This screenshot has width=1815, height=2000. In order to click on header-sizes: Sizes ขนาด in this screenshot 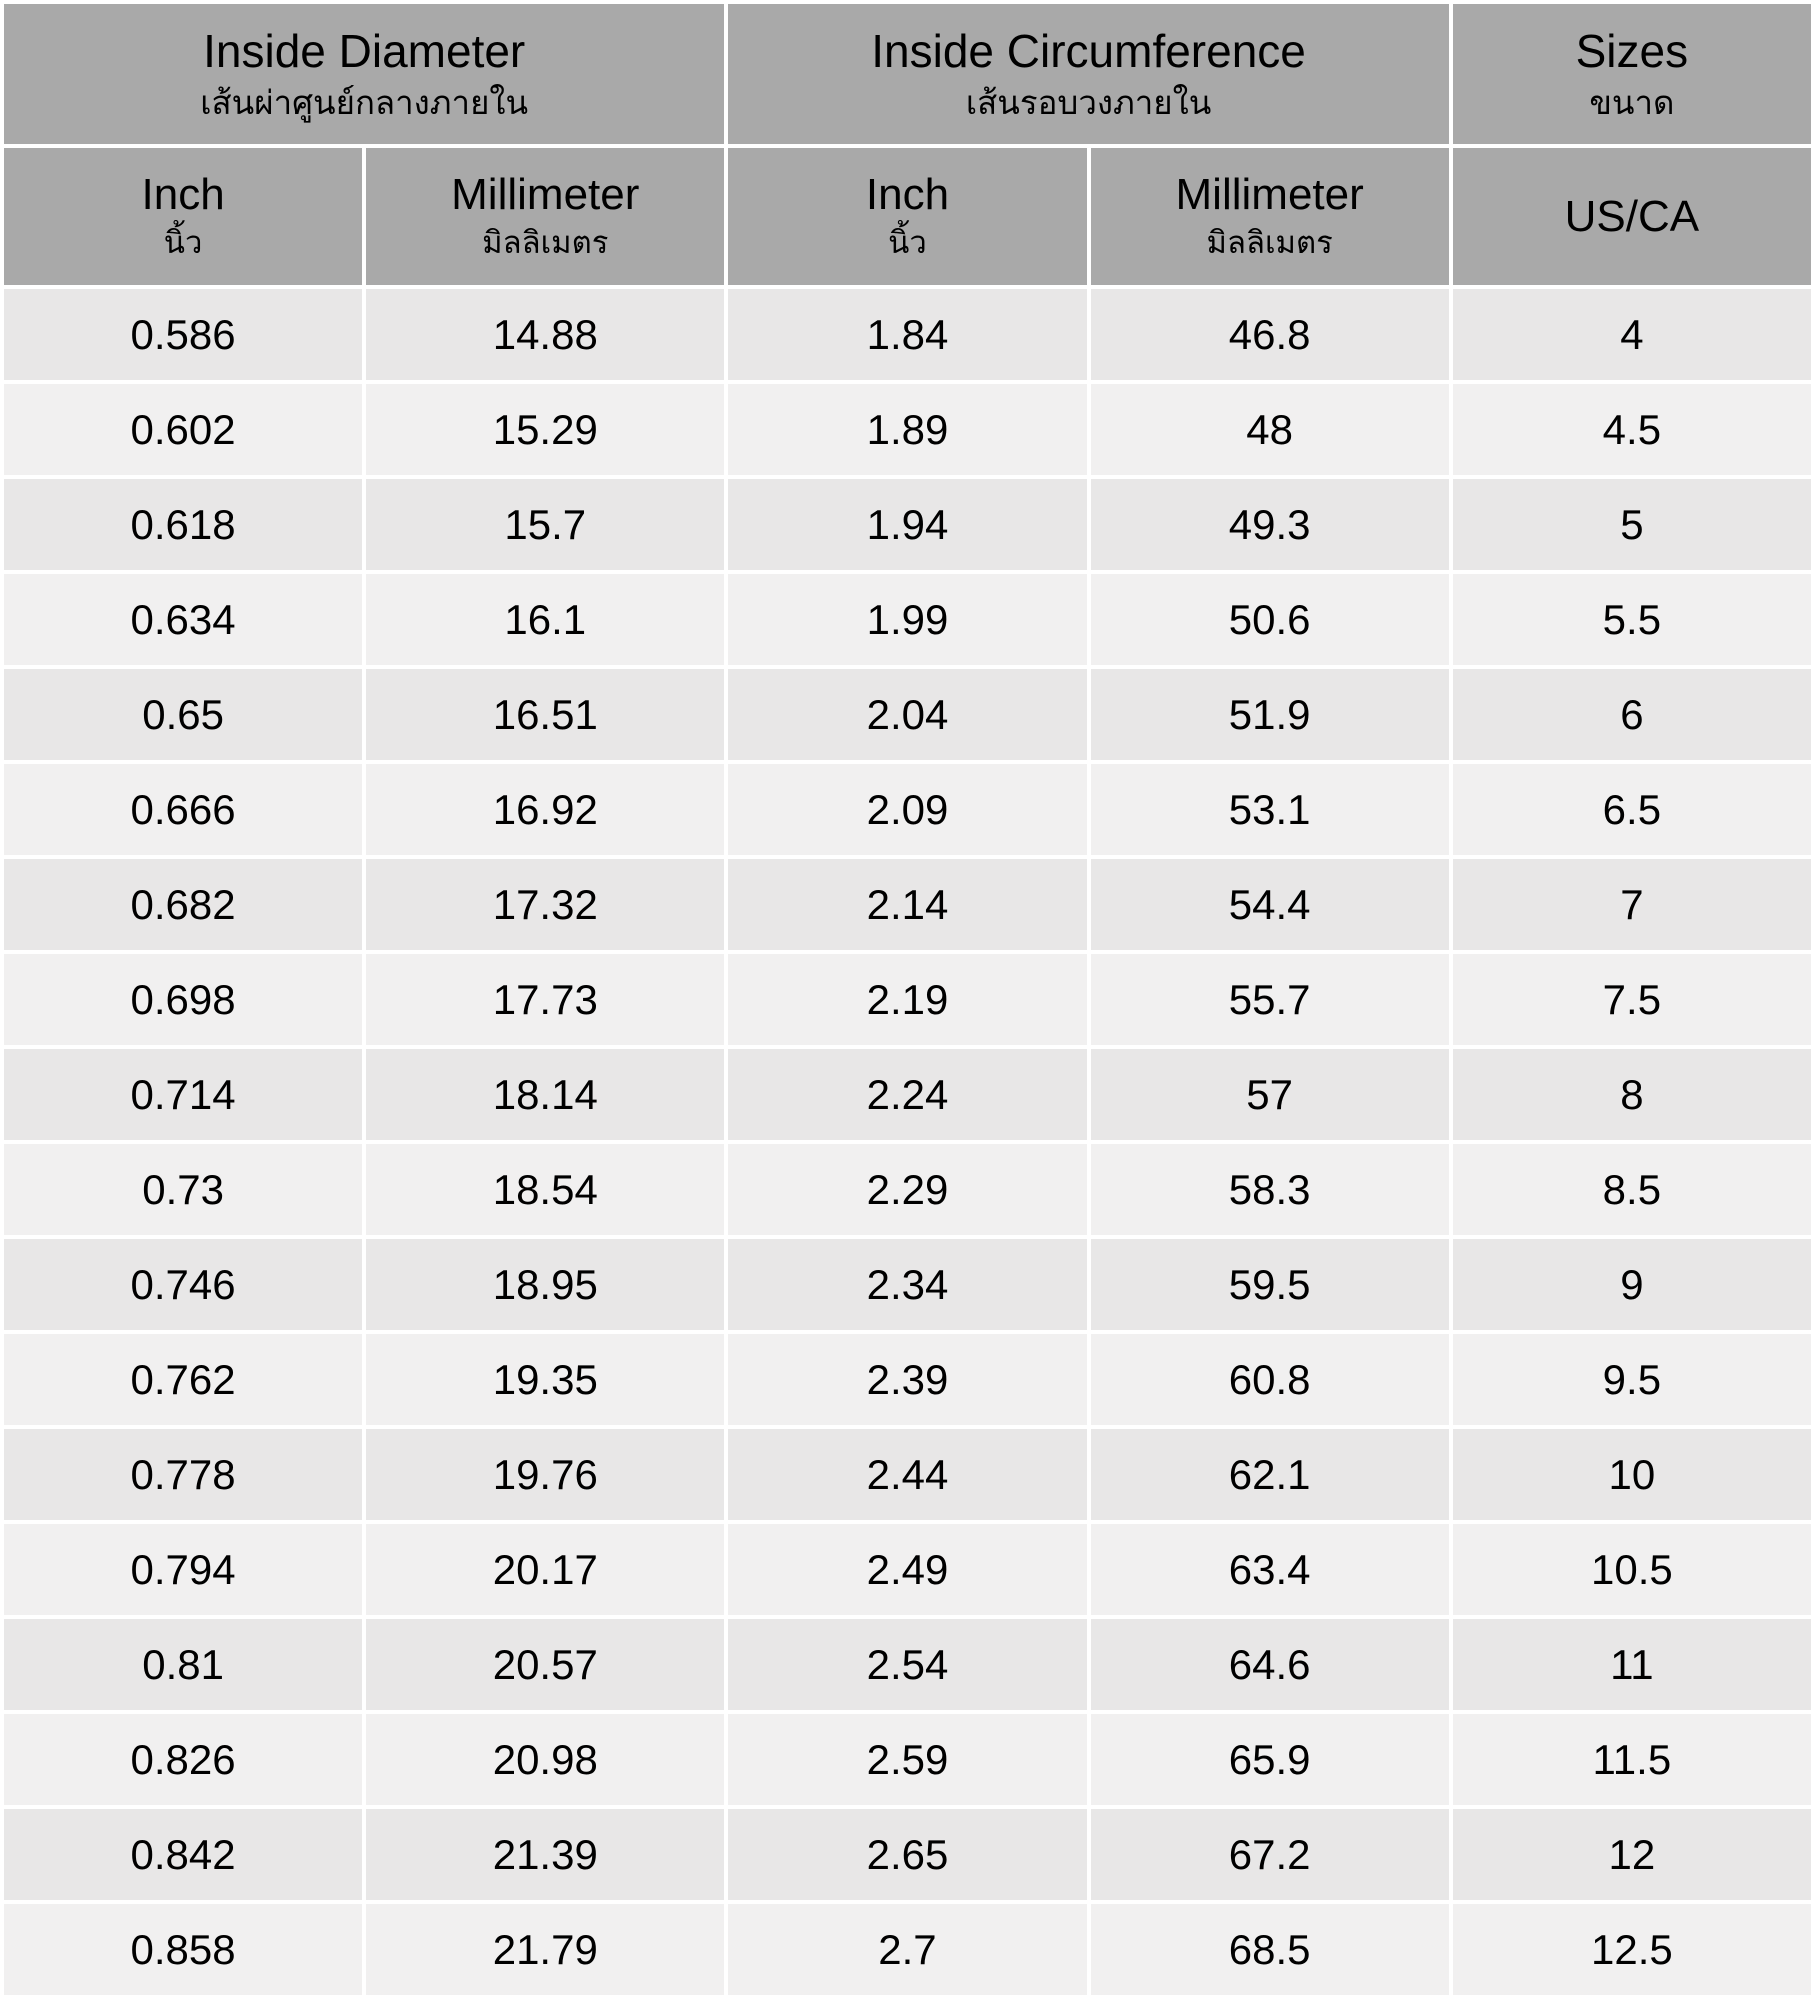, I will do `click(1631, 74)`.